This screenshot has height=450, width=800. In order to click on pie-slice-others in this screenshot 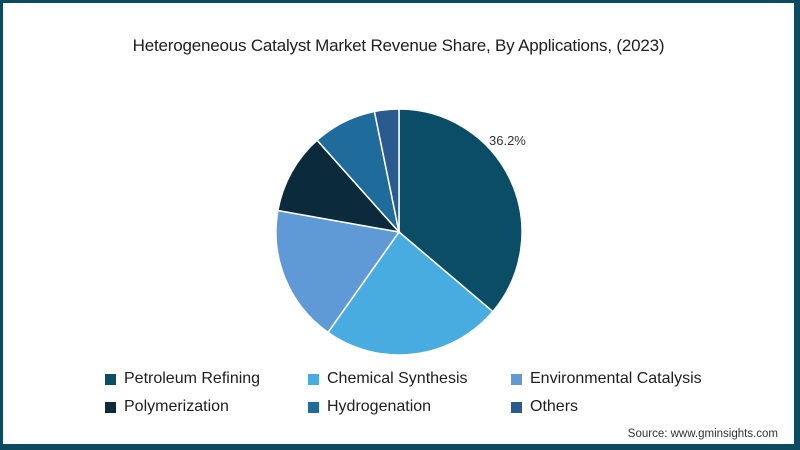, I will do `click(386, 170)`.